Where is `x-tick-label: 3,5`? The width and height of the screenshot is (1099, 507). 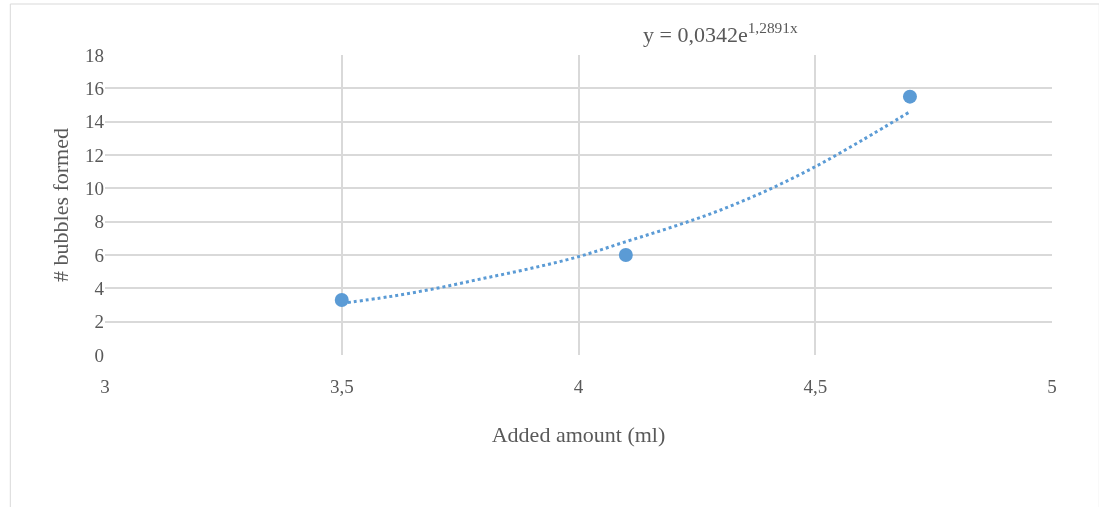
x-tick-label: 3,5 is located at coordinates (341, 386).